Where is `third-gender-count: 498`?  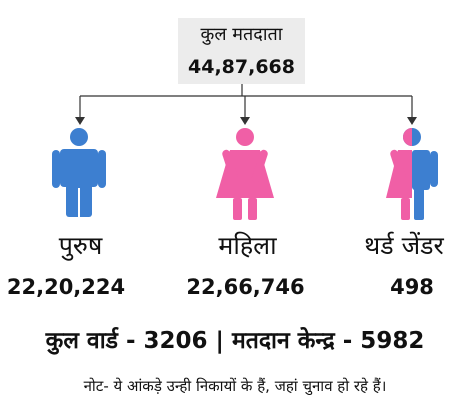
third-gender-count: 498 is located at coordinates (412, 287).